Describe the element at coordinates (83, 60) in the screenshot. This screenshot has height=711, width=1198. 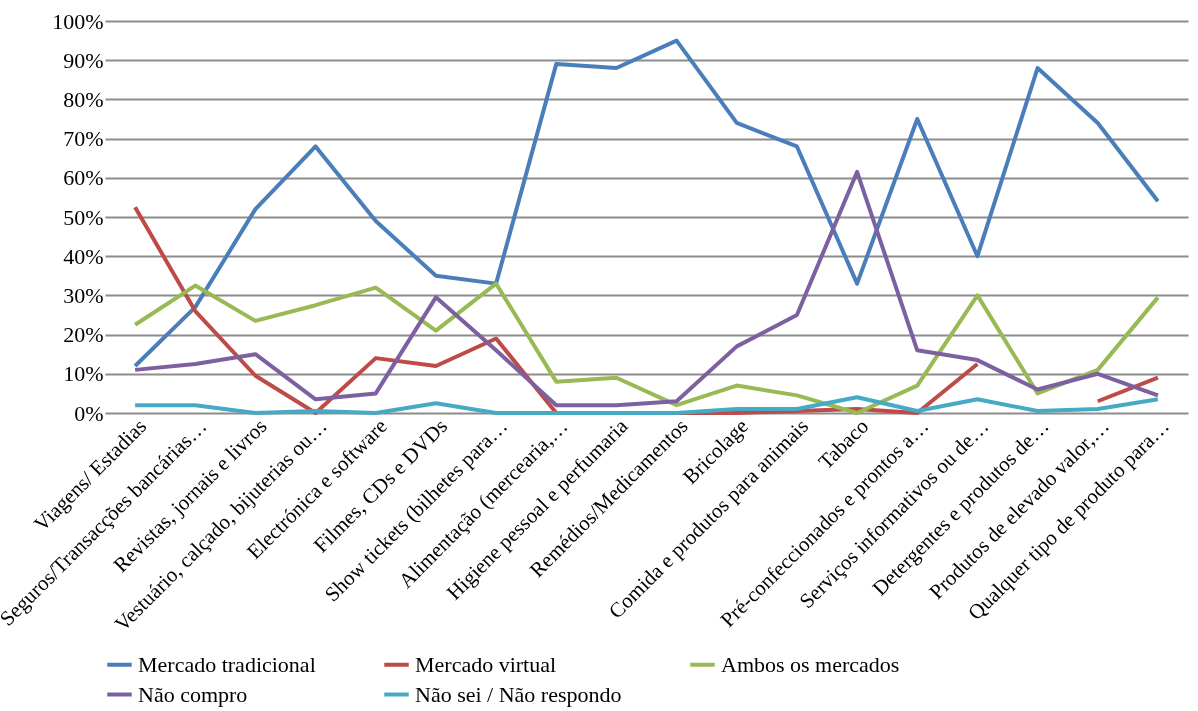
I see `y-tick-label: 90%` at that location.